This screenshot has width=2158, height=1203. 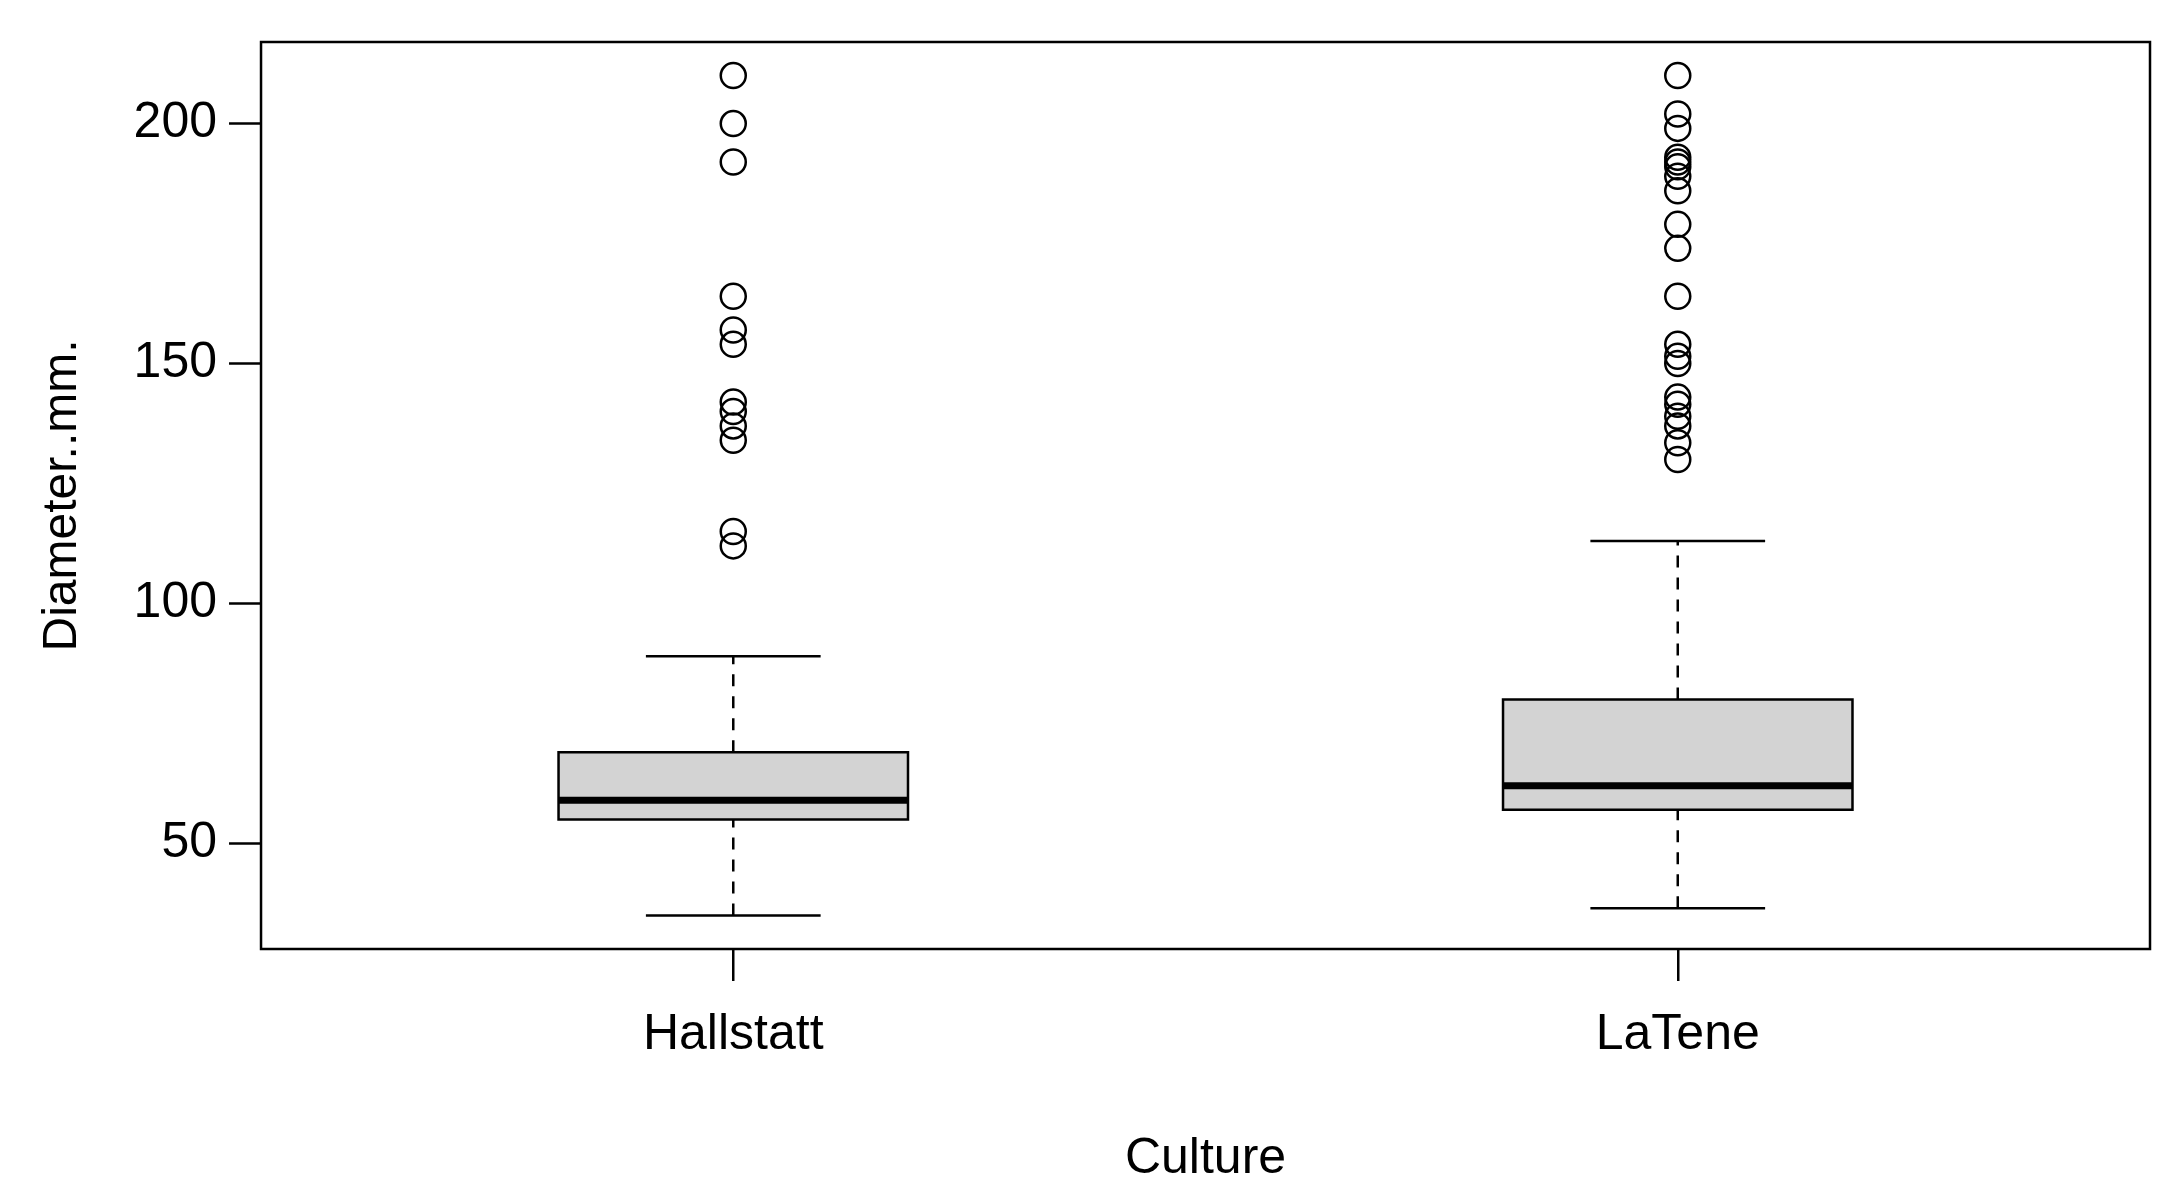 I want to click on x-tick-label: LaTene, so click(x=1677, y=1031).